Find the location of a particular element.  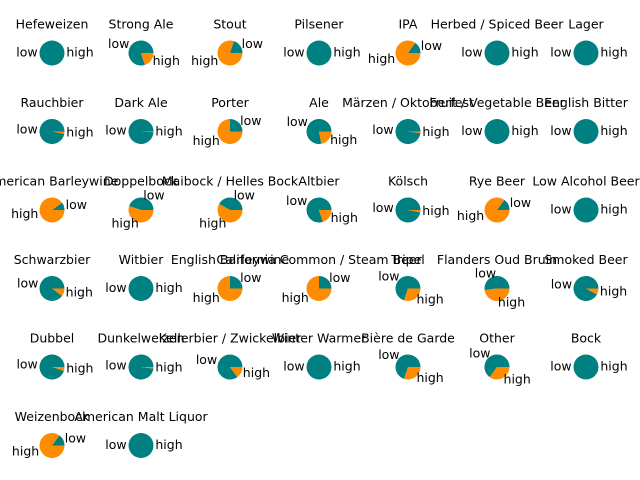

pie-title: Porter is located at coordinates (230, 102).